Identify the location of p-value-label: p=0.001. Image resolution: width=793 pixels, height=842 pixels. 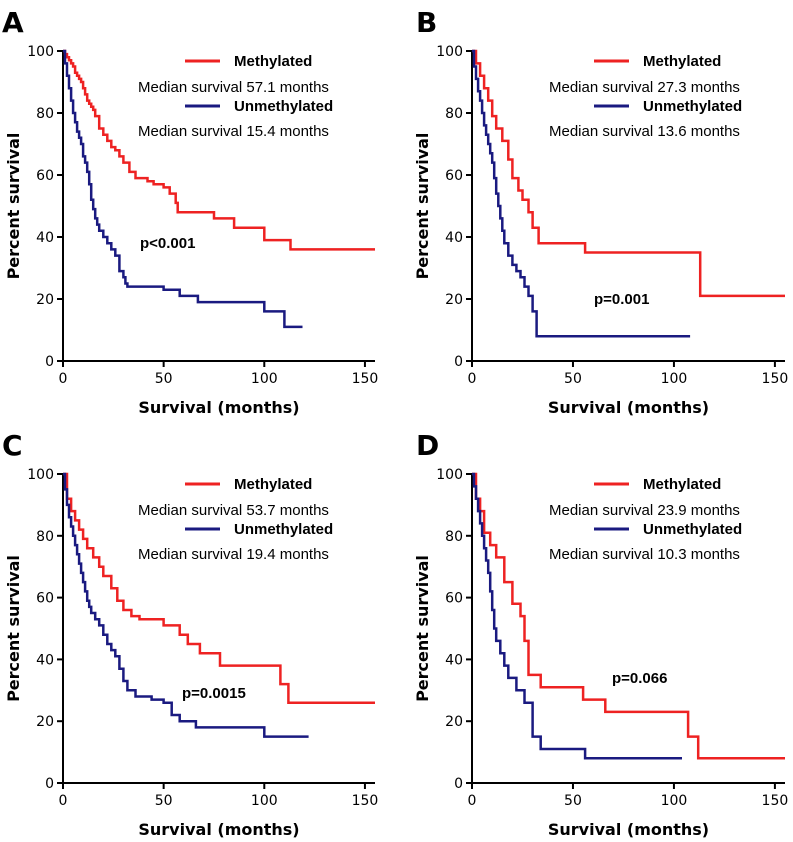
(621, 299).